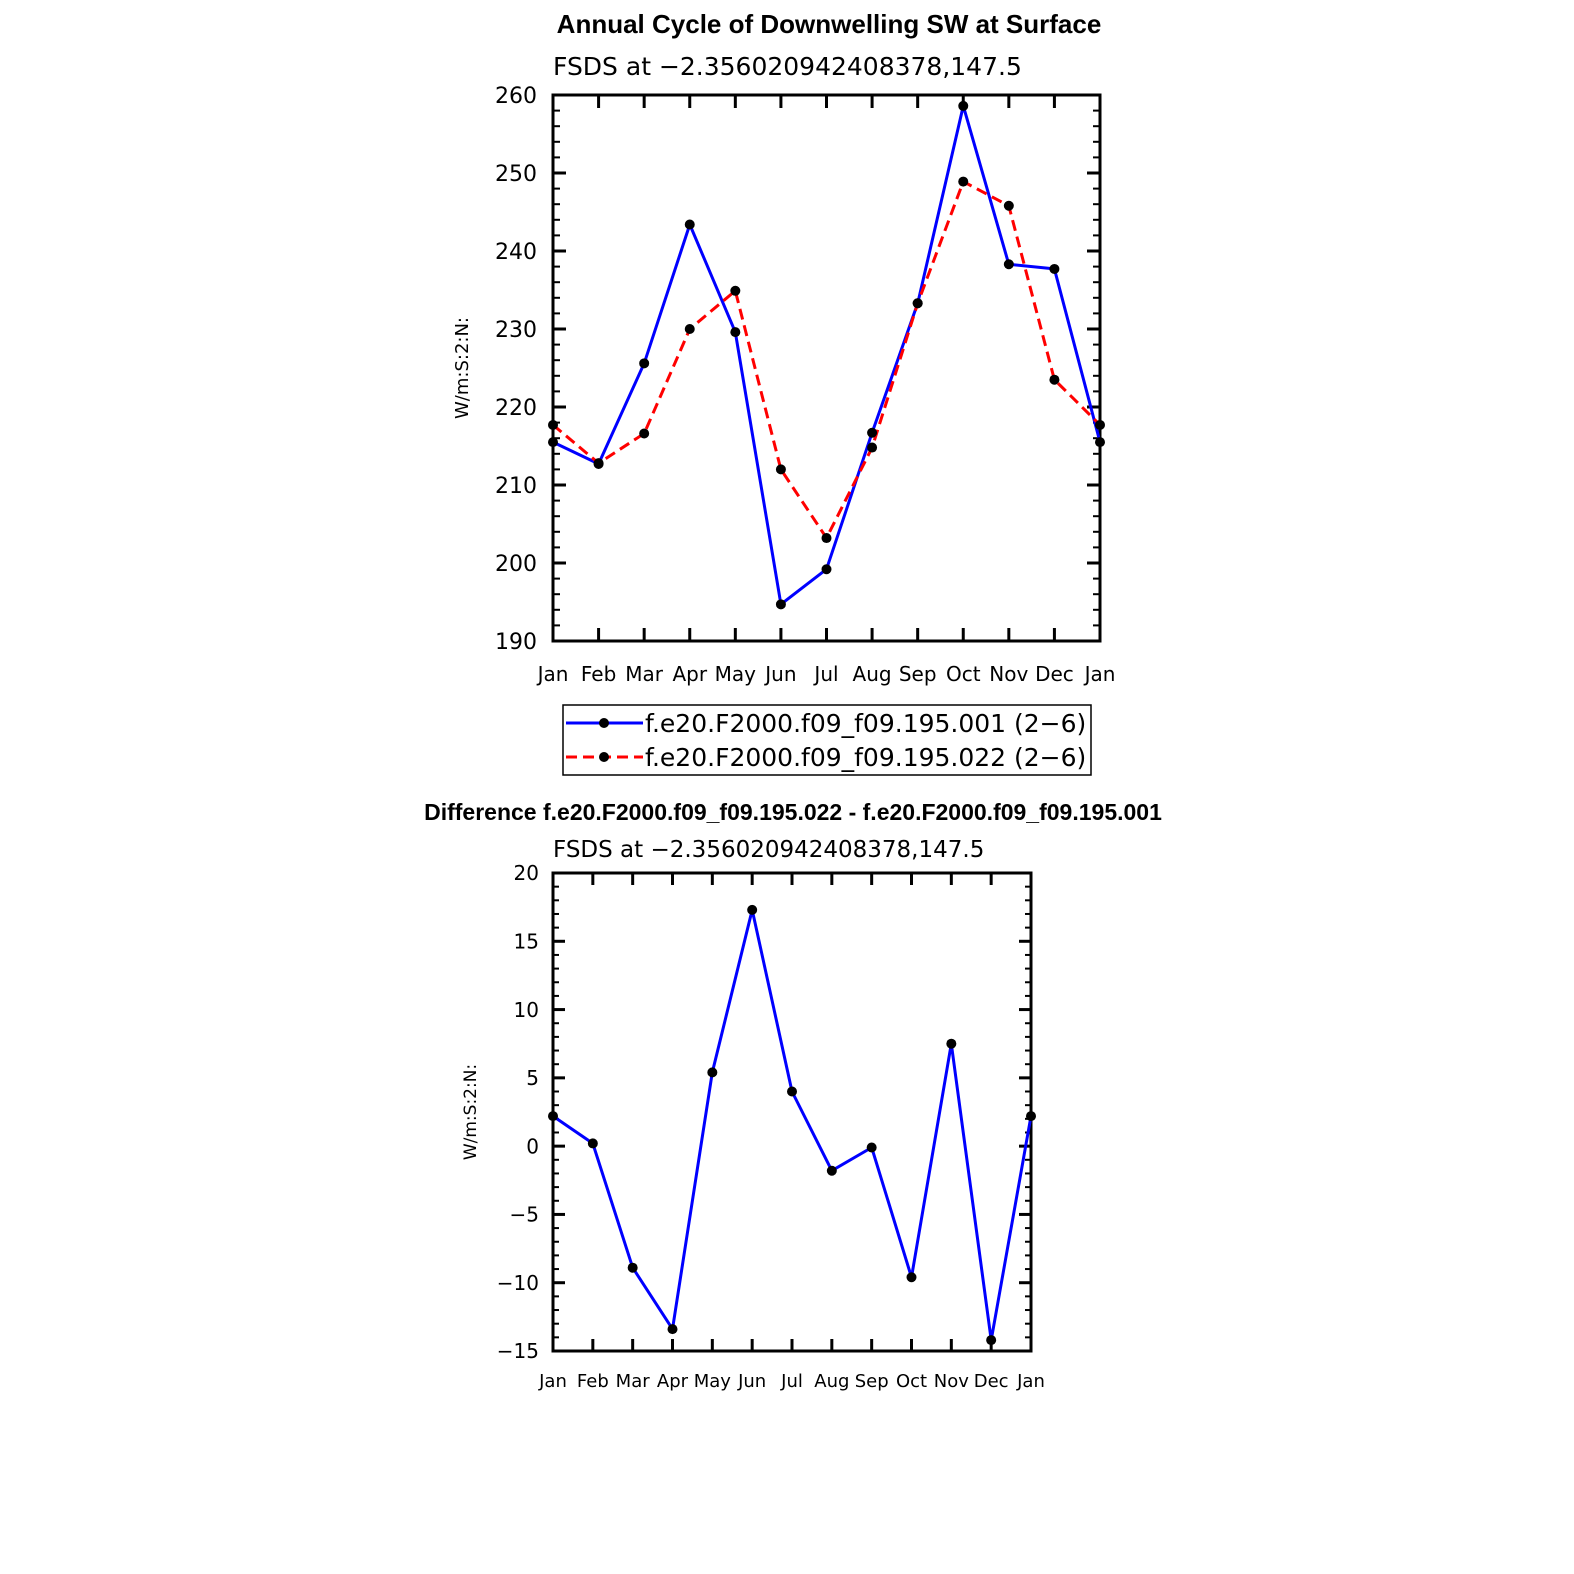  Describe the element at coordinates (516, 174) in the screenshot. I see `y-tick-label: 250` at that location.